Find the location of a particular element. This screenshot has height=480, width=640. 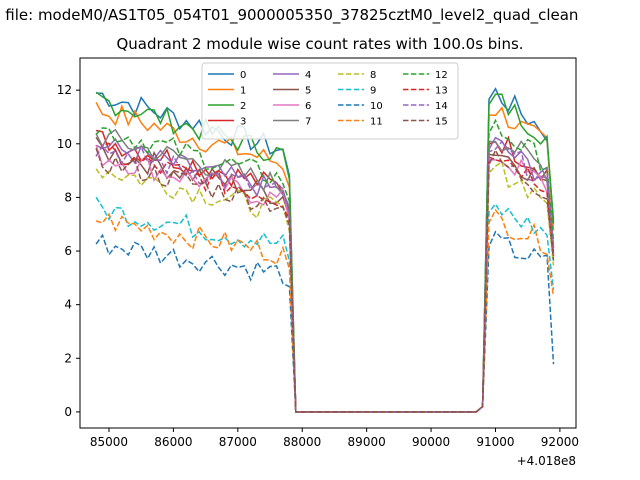

x-tick-label: 92000 is located at coordinates (560, 442).